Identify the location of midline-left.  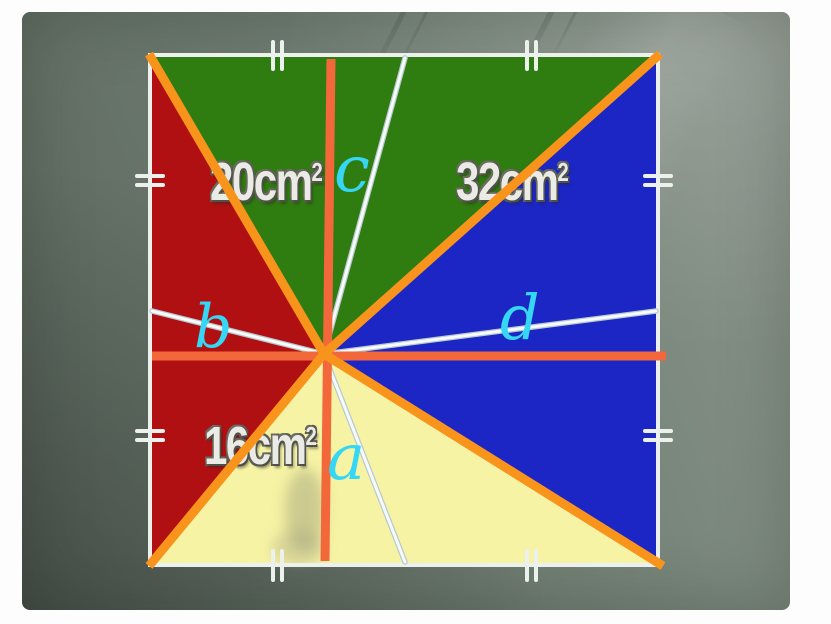
(238, 332).